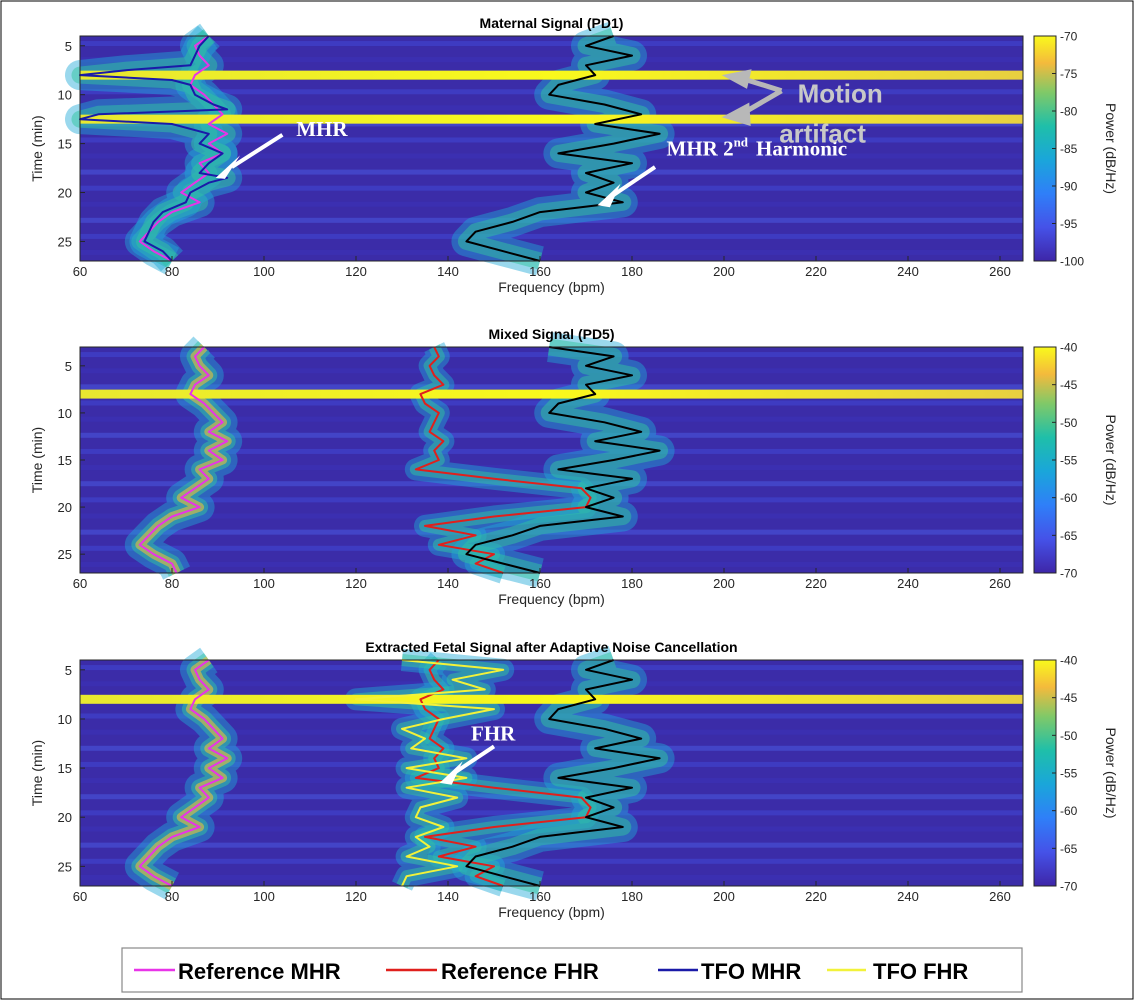 This screenshot has height=1000, width=1134. What do you see at coordinates (259, 971) in the screenshot?
I see `legend-label-reference-mhr: Reference MHR` at bounding box center [259, 971].